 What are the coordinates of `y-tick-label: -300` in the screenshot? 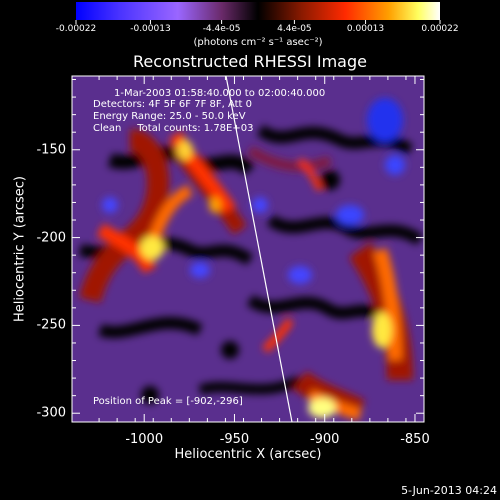 It's located at (51, 413).